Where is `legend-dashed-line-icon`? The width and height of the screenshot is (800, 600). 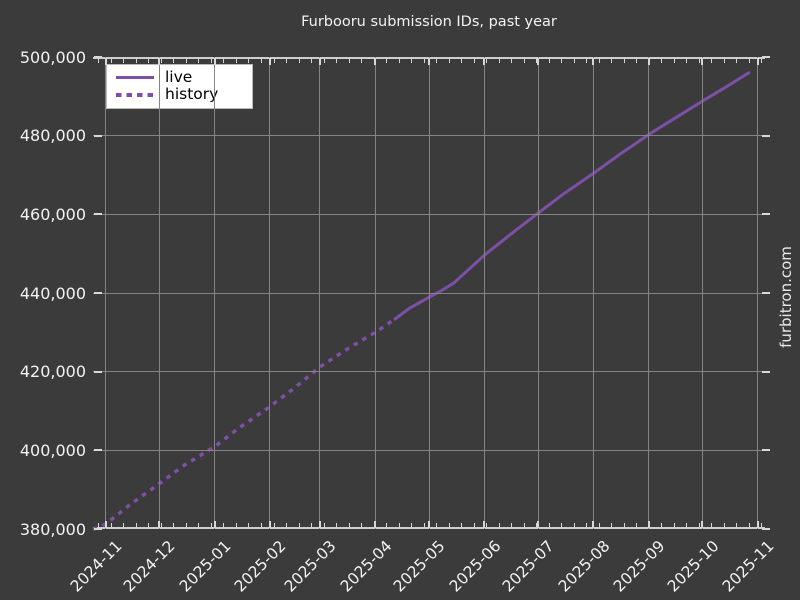 legend-dashed-line-icon is located at coordinates (135, 94).